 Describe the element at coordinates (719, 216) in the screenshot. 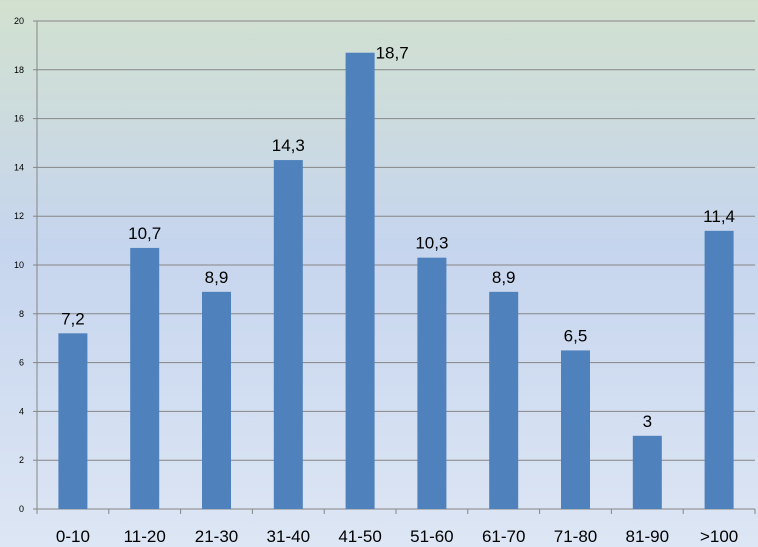

I see `data-label: 11,4` at that location.